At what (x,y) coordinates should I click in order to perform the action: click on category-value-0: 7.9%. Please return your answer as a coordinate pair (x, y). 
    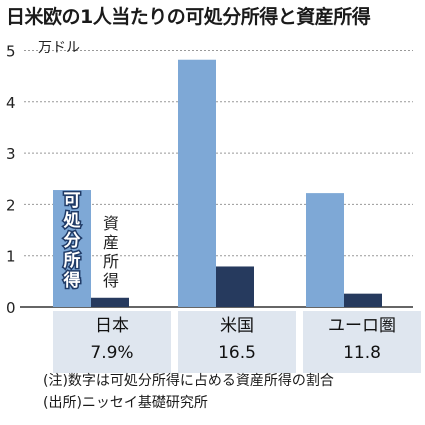
    Looking at the image, I should click on (111, 353).